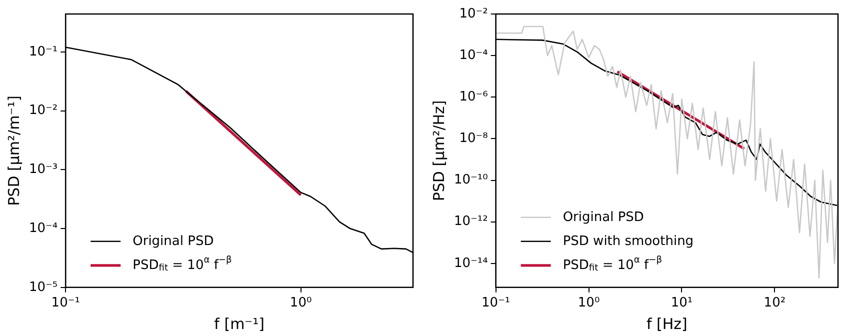  I want to click on x-tick-label: 10¹, so click(681, 303).